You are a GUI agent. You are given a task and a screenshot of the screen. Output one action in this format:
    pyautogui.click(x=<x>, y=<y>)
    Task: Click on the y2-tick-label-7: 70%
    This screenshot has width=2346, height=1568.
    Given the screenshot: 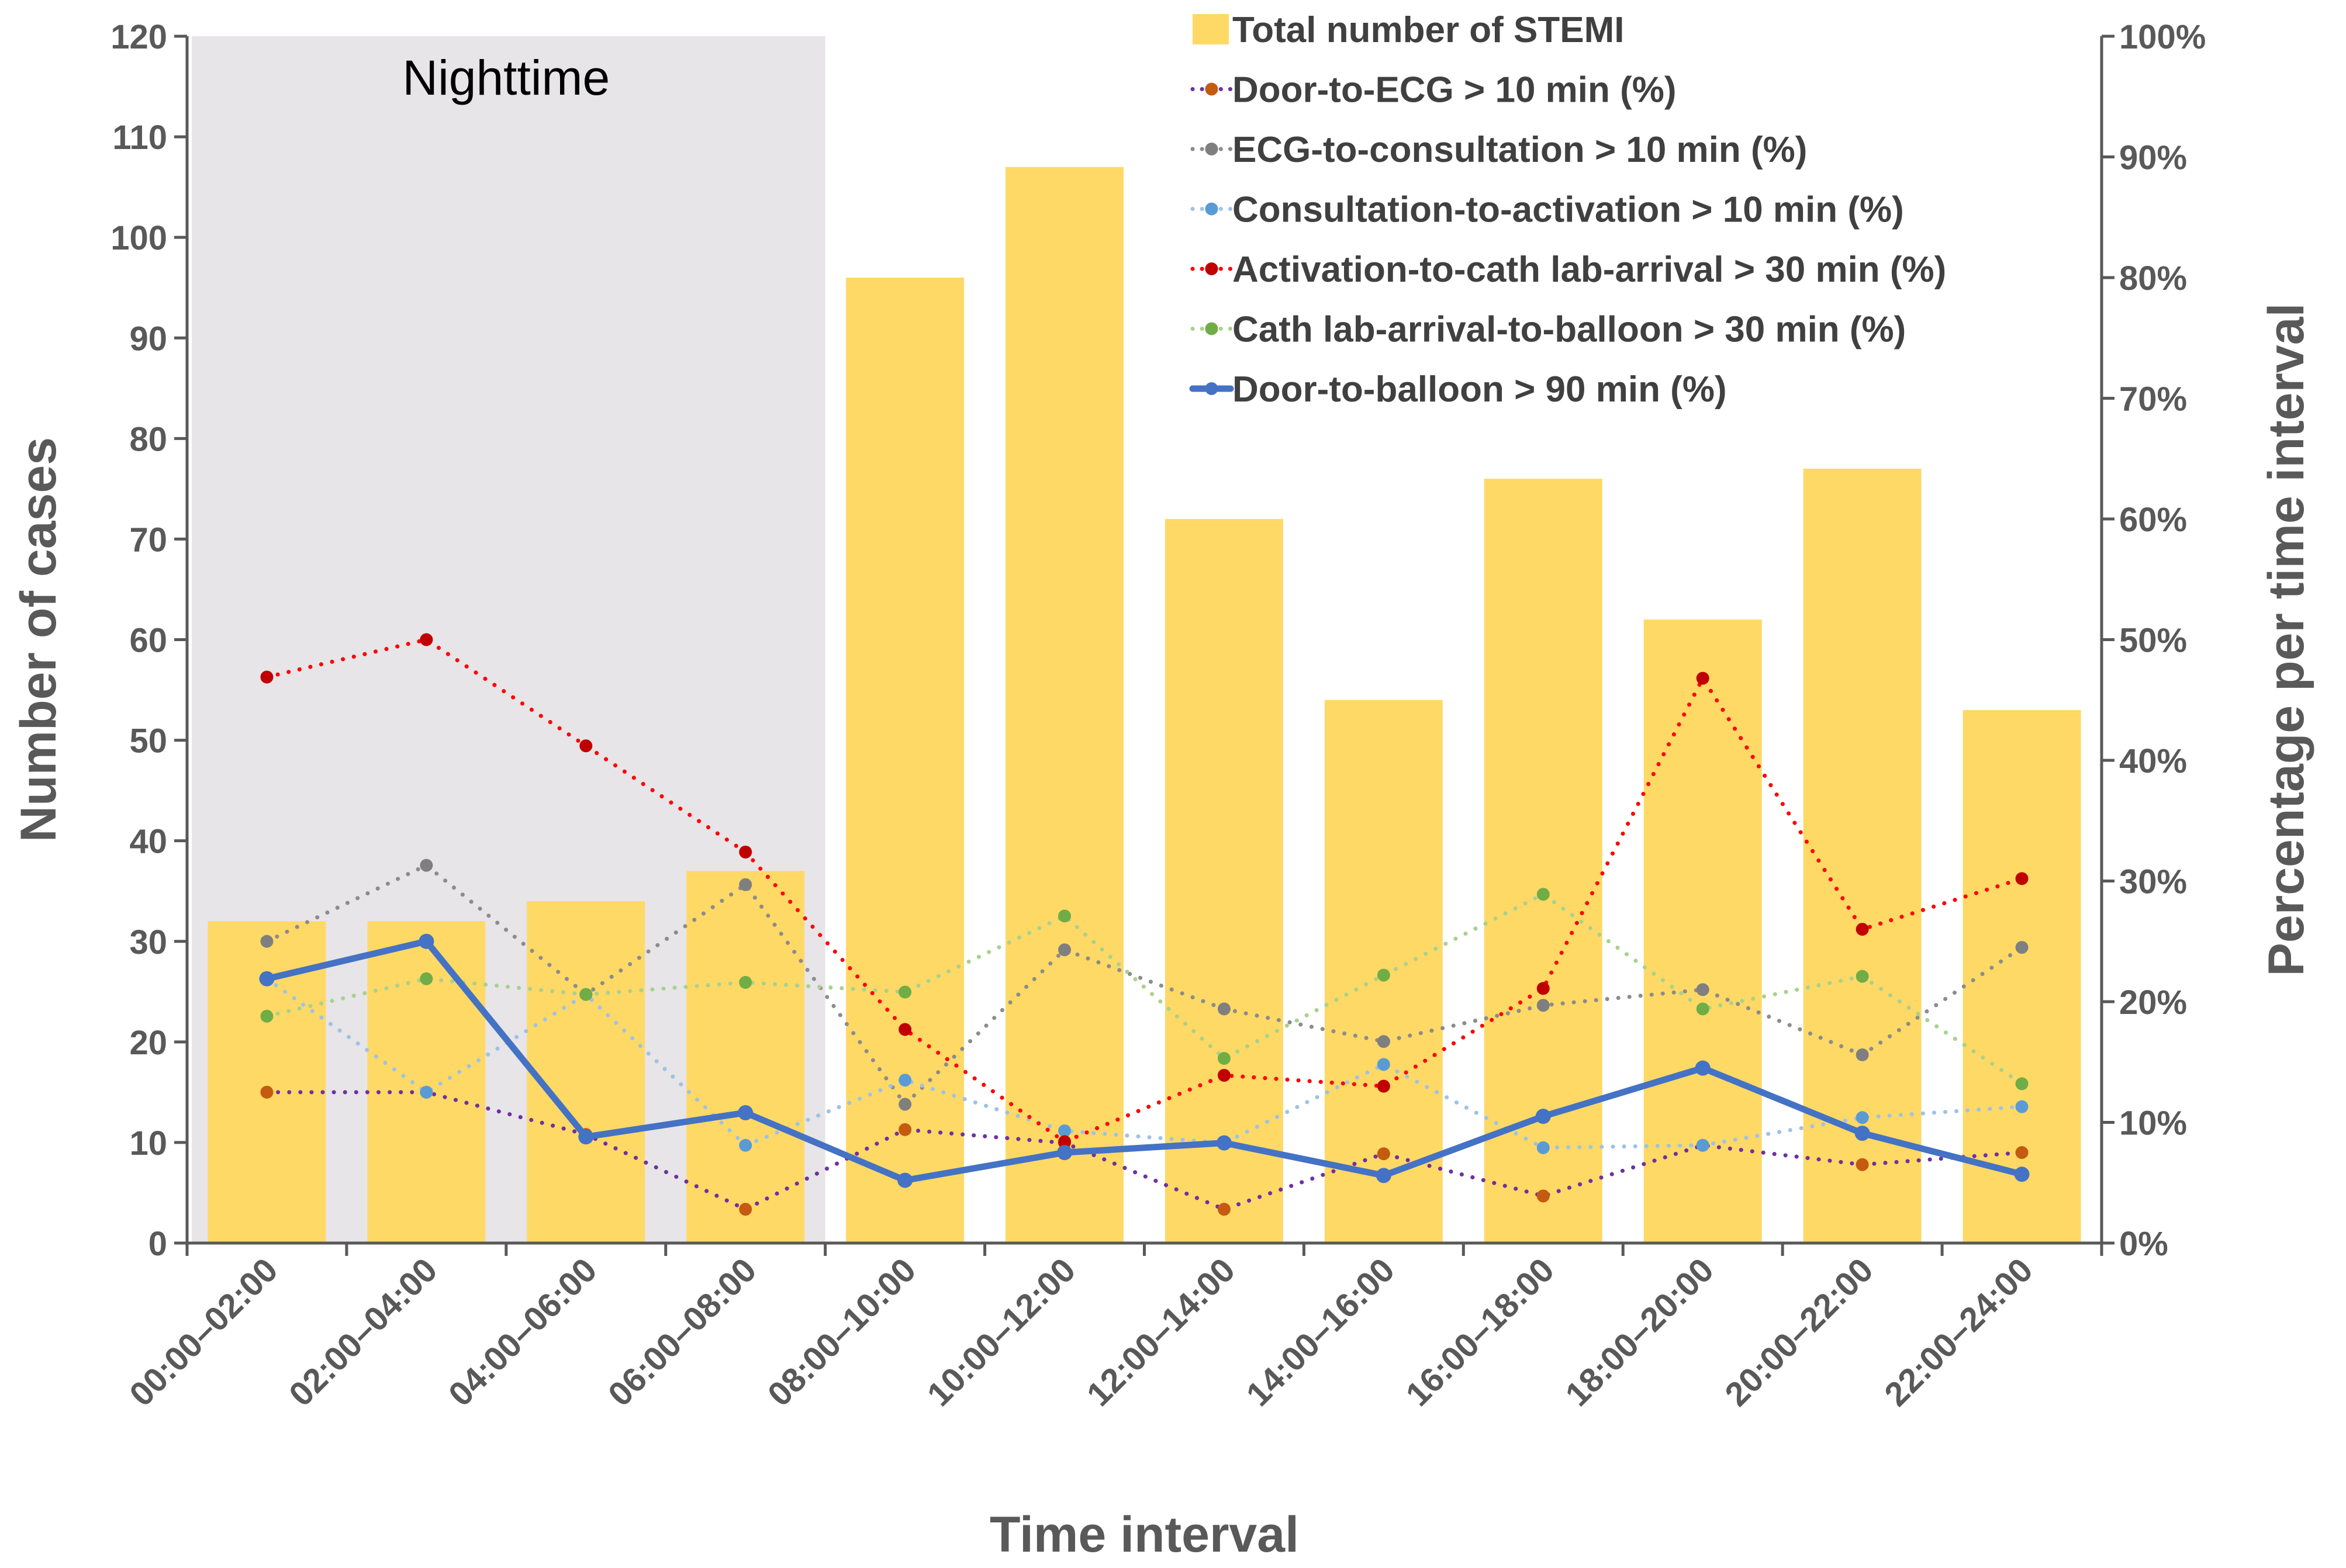 What is the action you would take?
    pyautogui.click(x=2153, y=399)
    